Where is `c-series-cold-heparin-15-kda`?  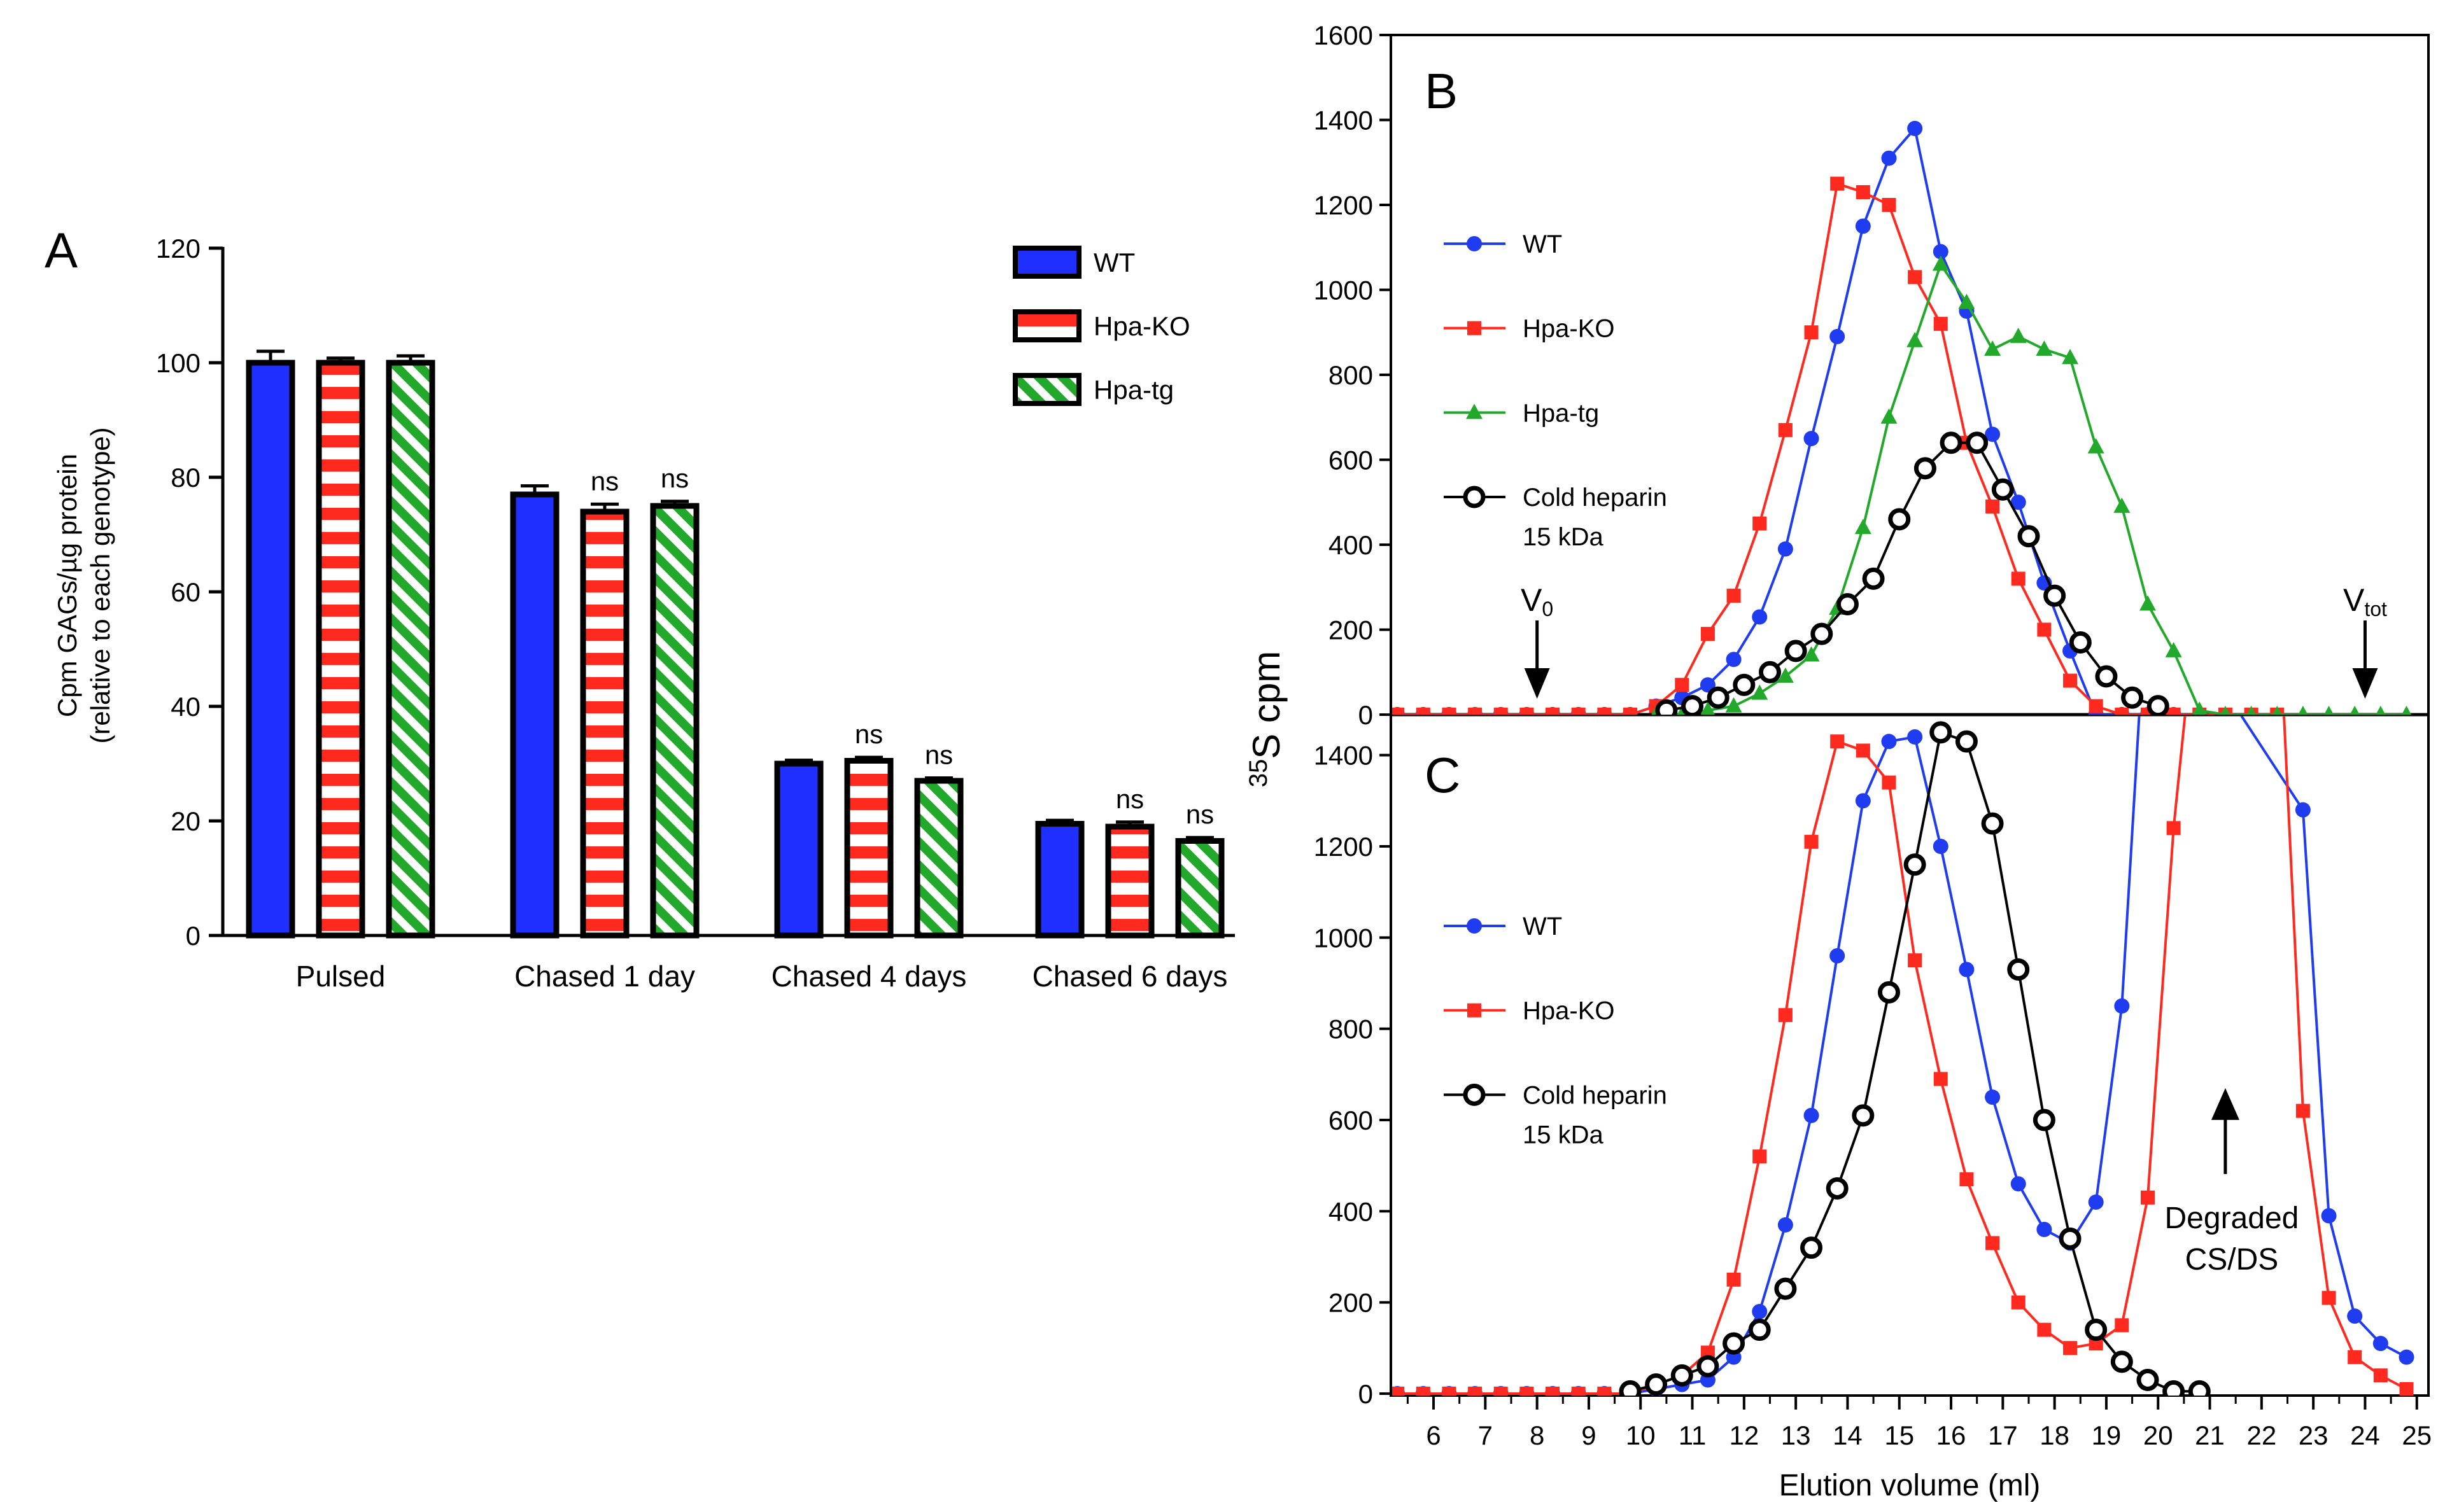
c-series-cold-heparin-15-kda is located at coordinates (1915, 1058).